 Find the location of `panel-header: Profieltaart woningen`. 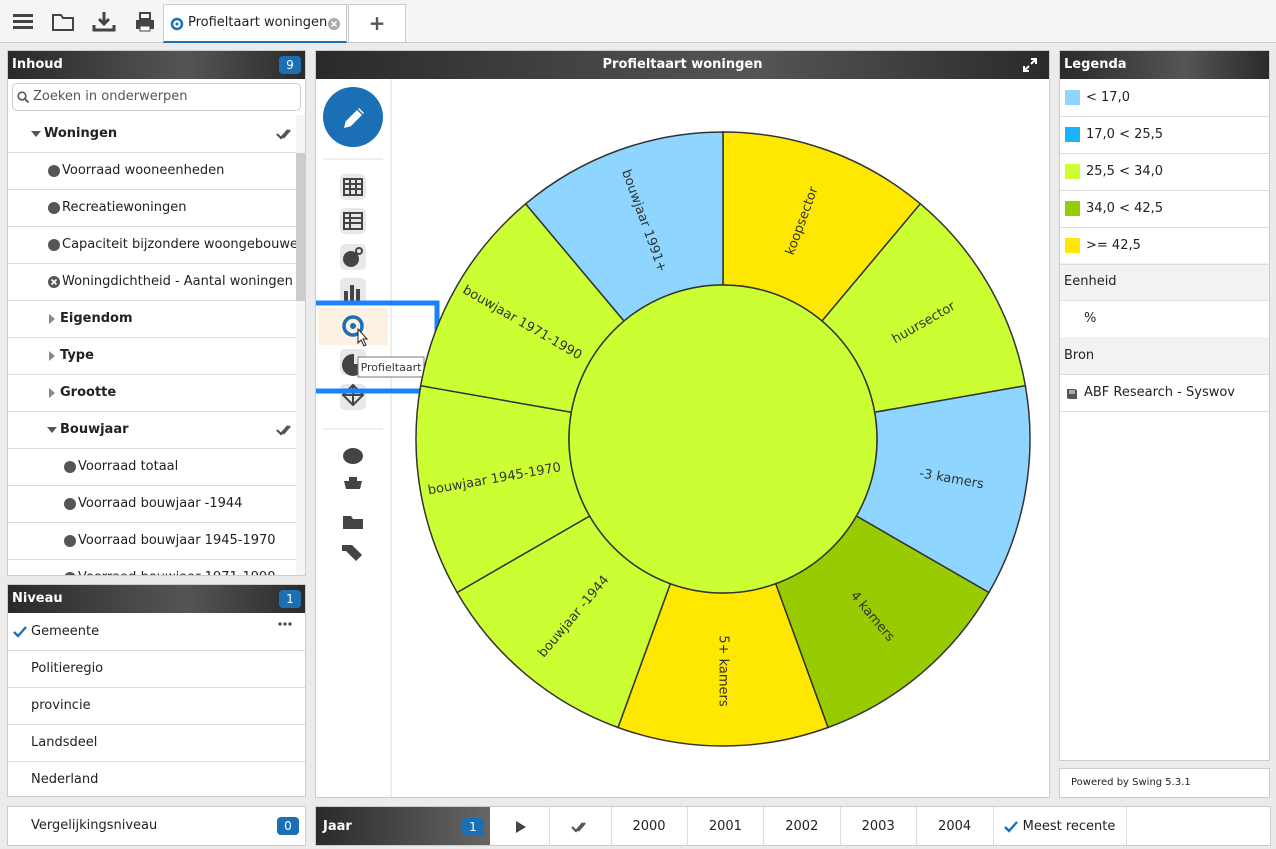

panel-header: Profieltaart woningen is located at coordinates (682, 65).